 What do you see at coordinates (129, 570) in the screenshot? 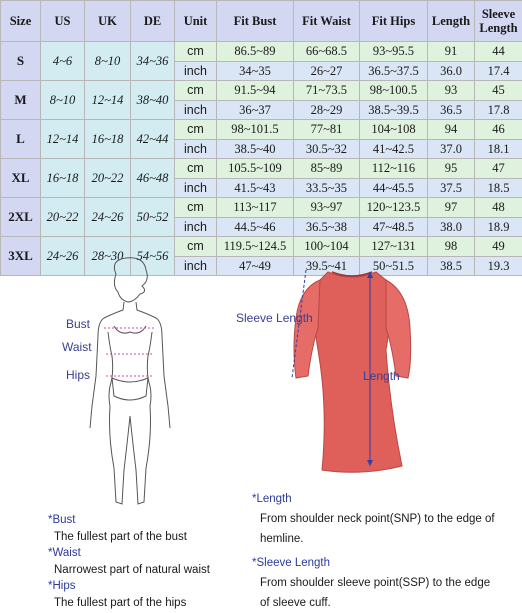
I see `waist-note-text: Narrowest part of natural waist` at bounding box center [129, 570].